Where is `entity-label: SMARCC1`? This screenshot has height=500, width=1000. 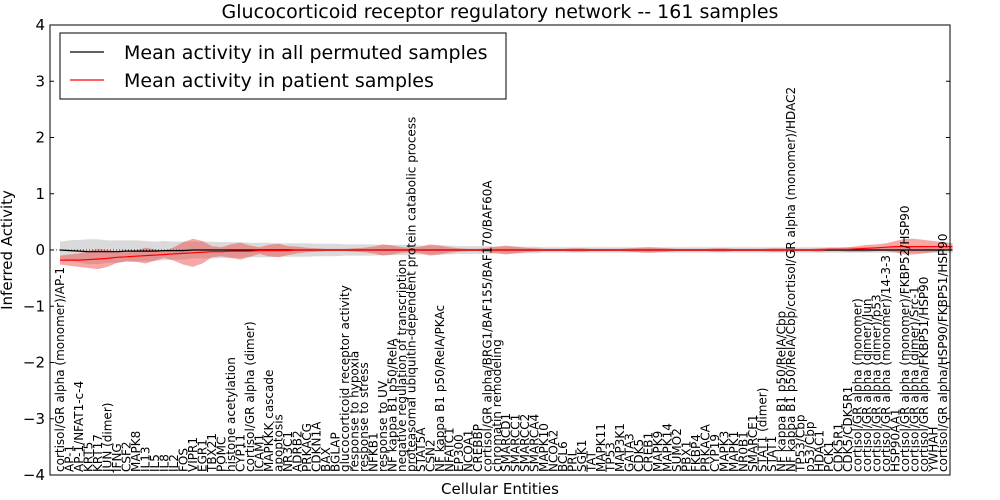 entity-label: SMARCC1 is located at coordinates (516, 443).